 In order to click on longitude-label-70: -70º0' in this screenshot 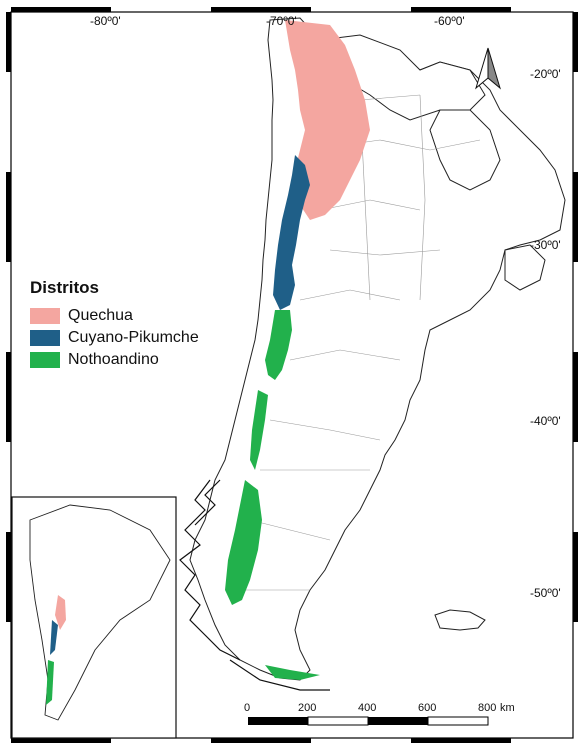, I will do `click(281, 21)`.